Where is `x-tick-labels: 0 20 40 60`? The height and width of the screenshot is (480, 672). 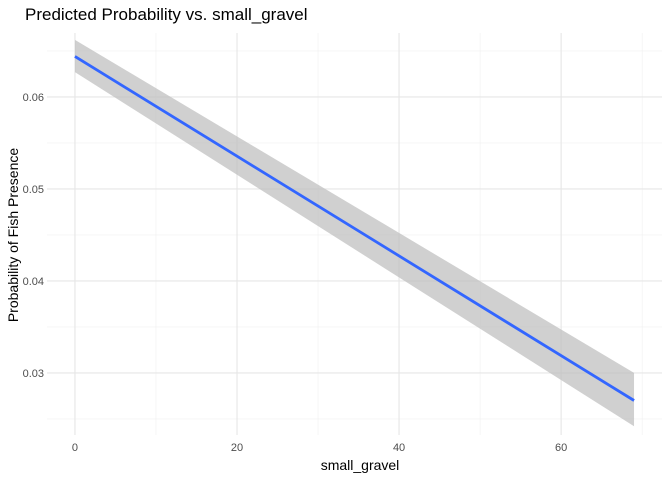 x-tick-labels: 0 20 40 60 is located at coordinates (319, 448).